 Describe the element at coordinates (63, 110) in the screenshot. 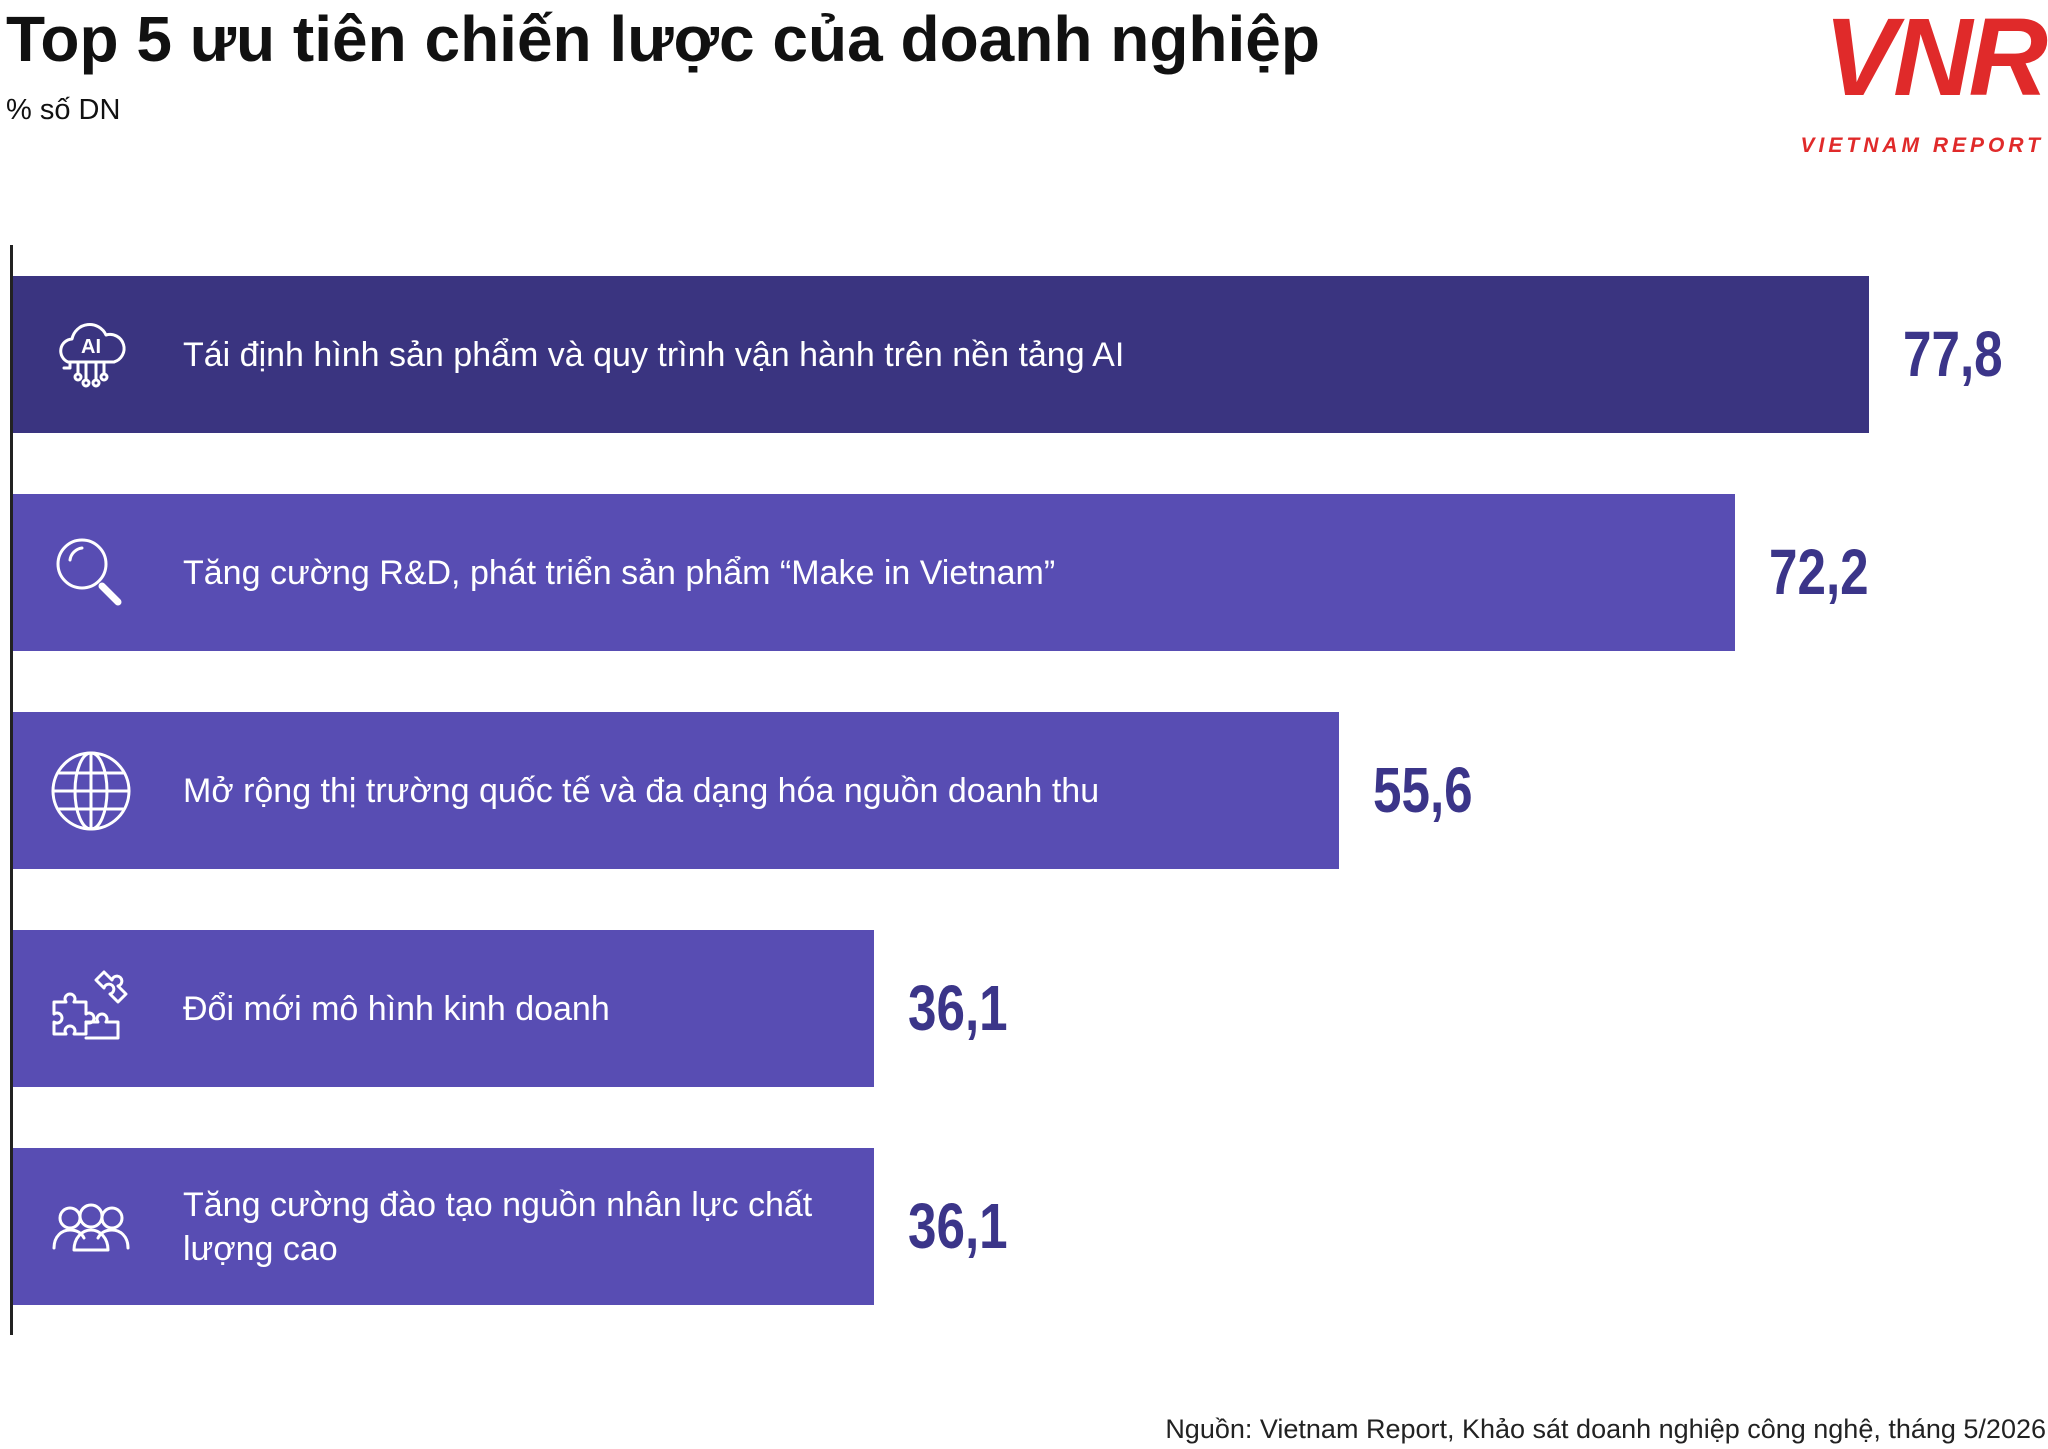

I see `chart-subtitle: % số DN` at that location.